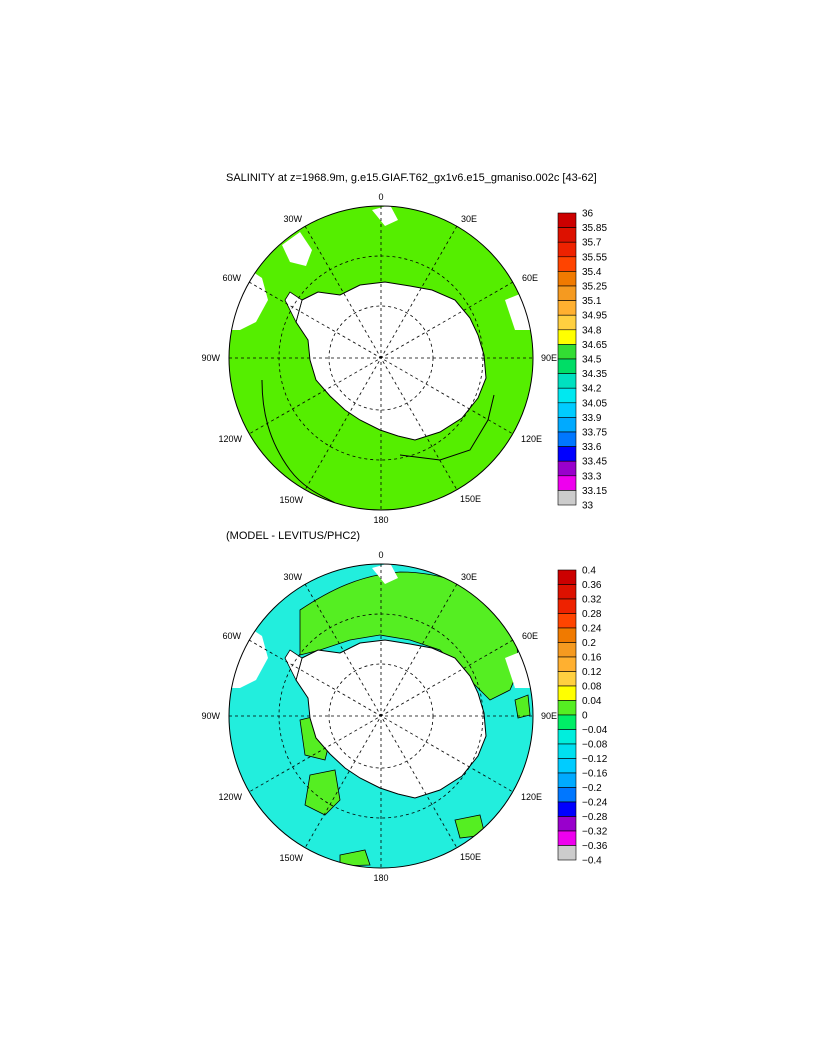  I want to click on panel1-lon-label: 180, so click(380, 520).